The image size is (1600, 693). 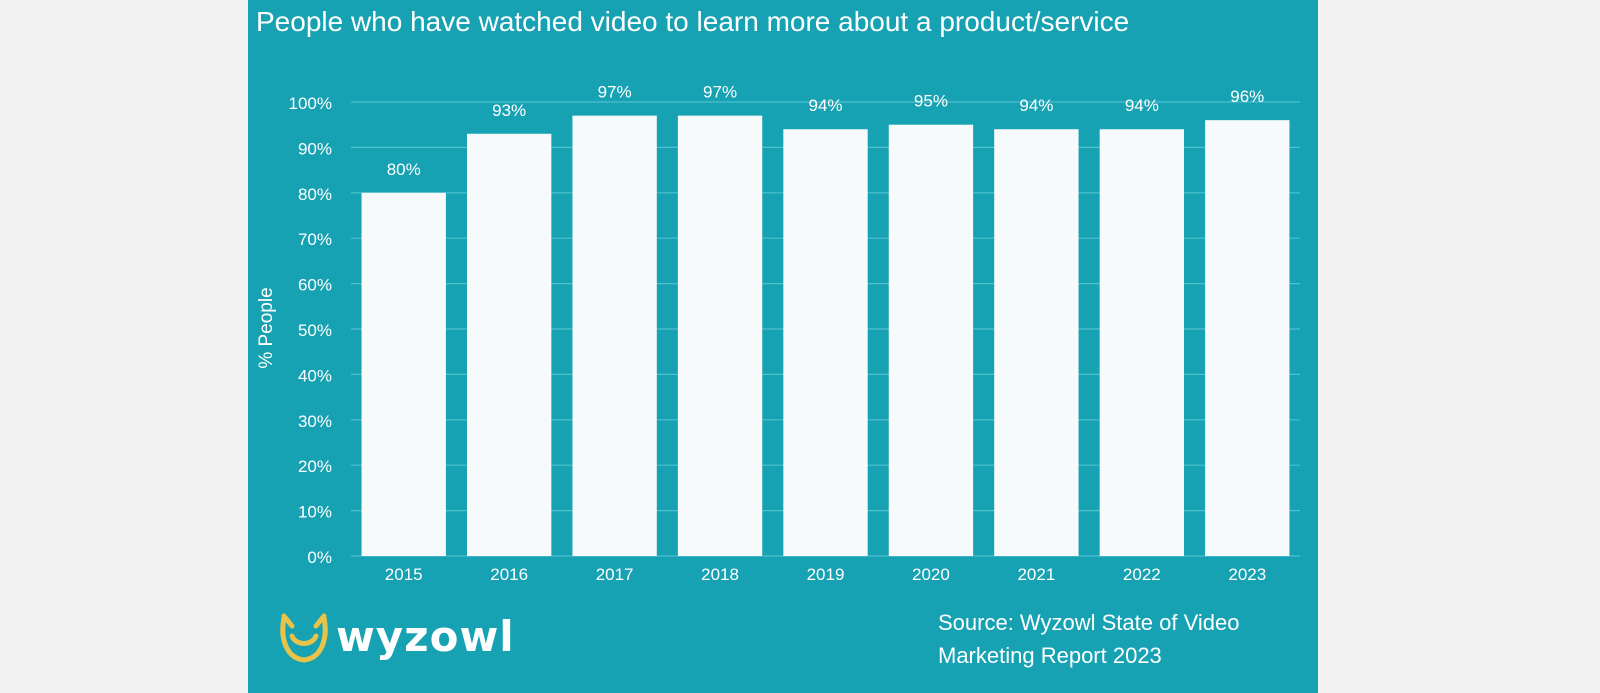 I want to click on y-tick-label: 60%, so click(x=315, y=285).